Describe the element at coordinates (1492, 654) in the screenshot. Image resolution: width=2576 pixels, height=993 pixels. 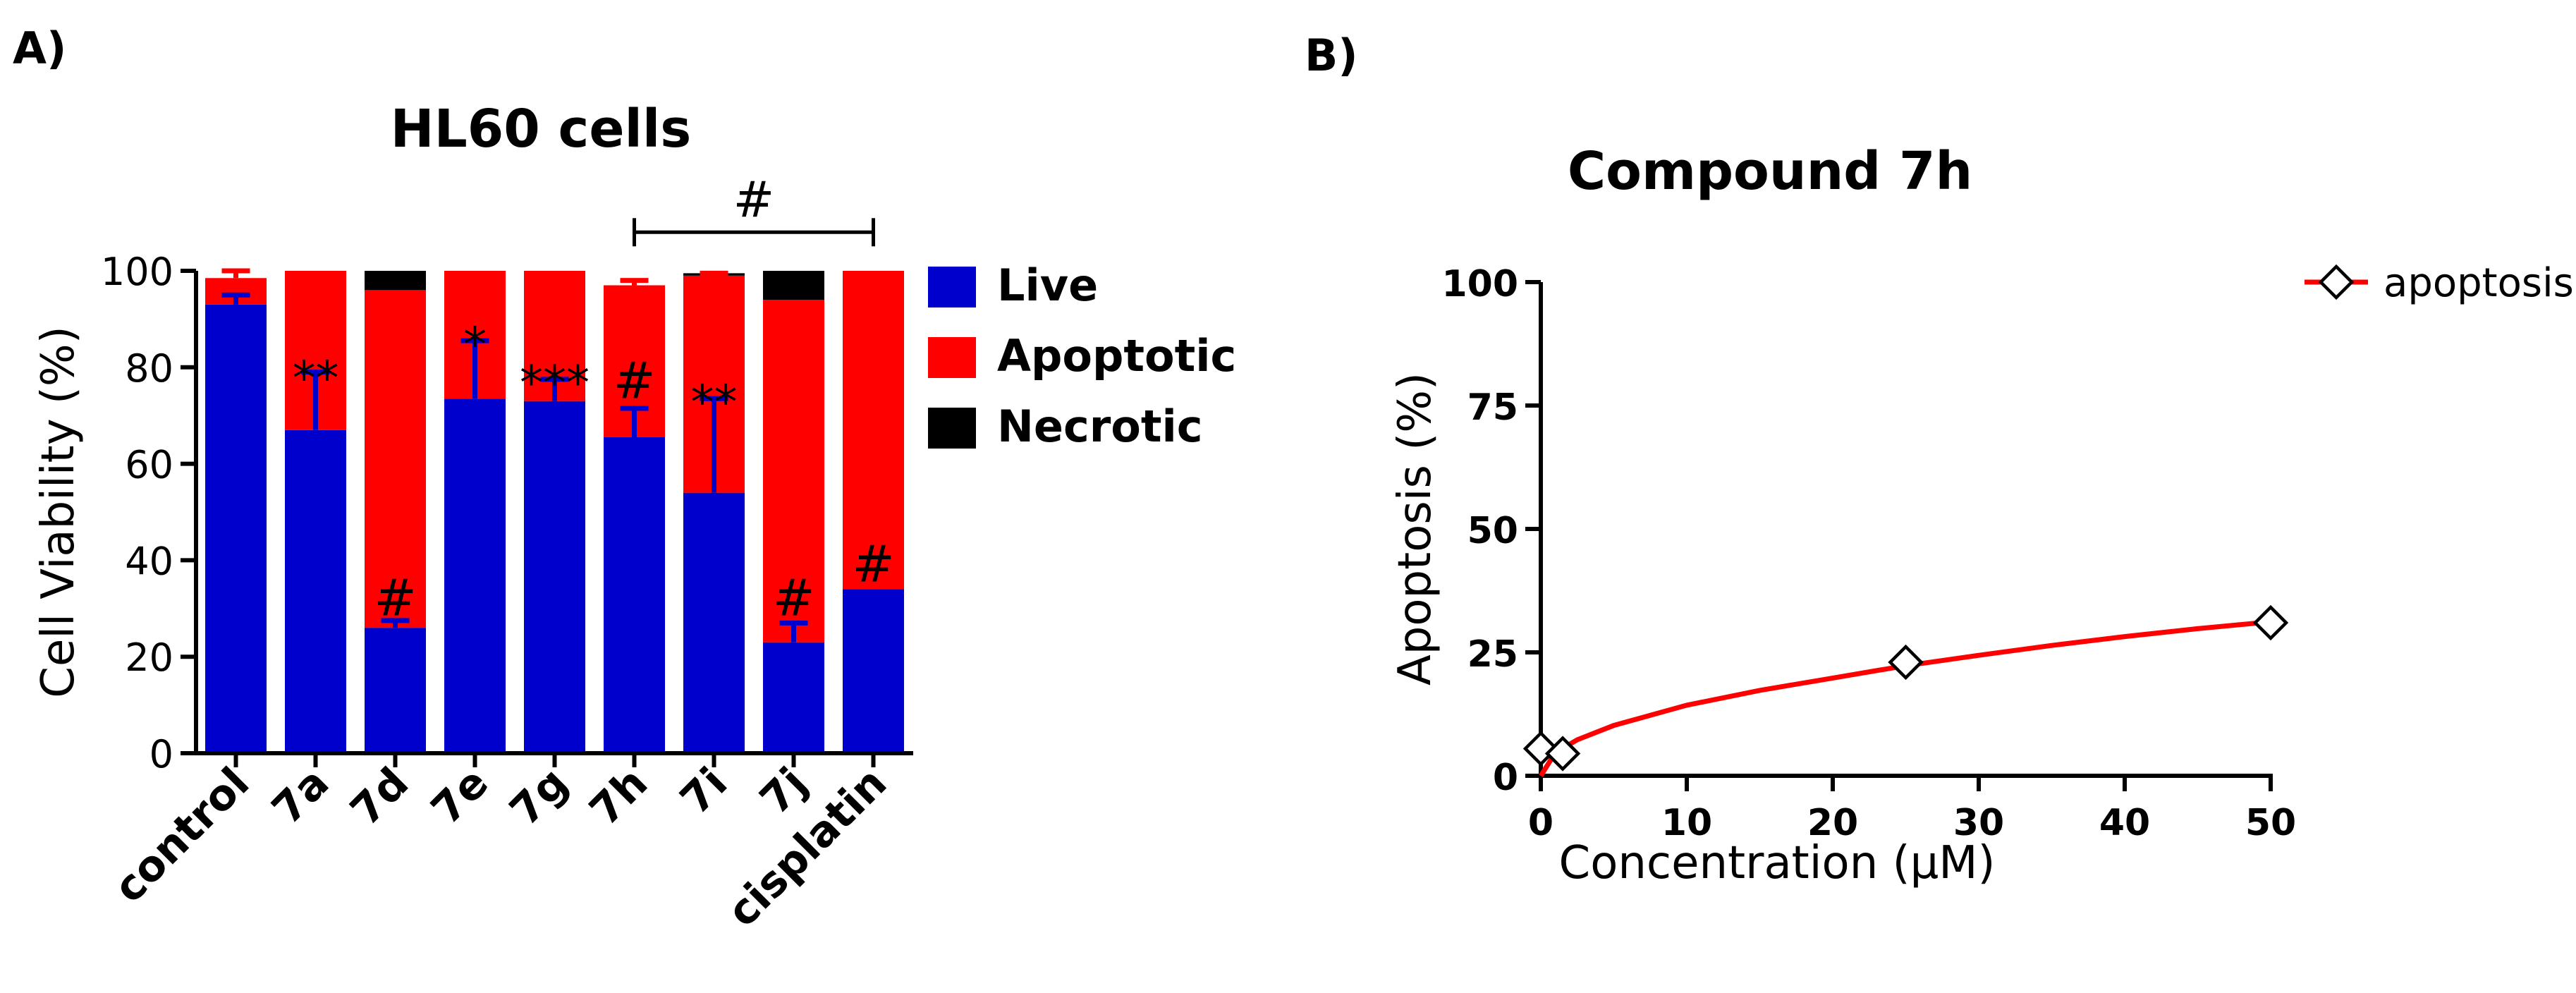
I see `y-tick-label-25: 25` at that location.